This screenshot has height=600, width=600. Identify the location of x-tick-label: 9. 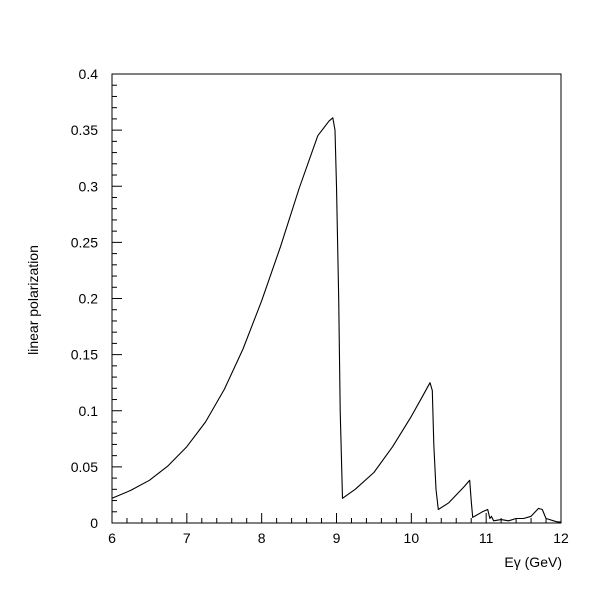
(337, 538).